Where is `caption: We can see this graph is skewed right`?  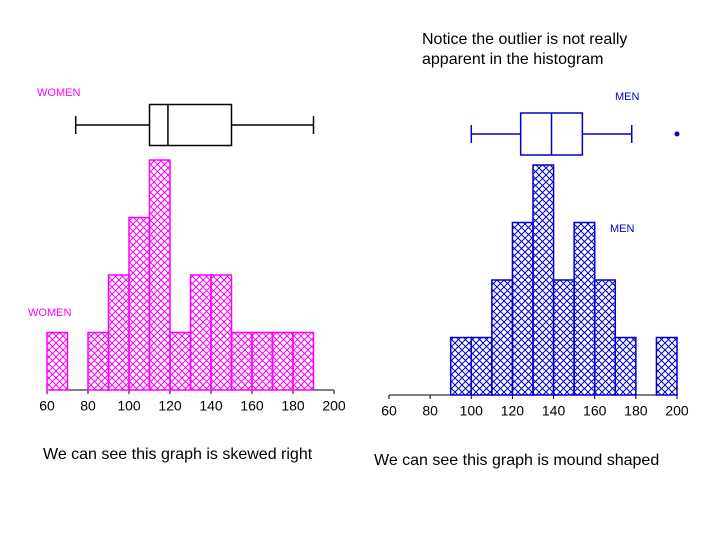
caption: We can see this graph is skewed right is located at coordinates (178, 454).